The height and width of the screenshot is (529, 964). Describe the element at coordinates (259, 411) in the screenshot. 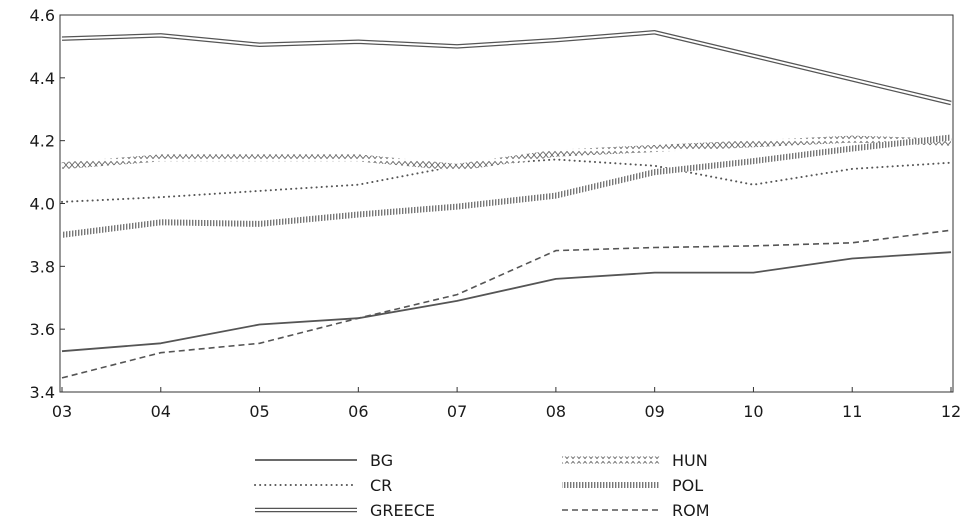

I see `x-tick-label: 05` at that location.